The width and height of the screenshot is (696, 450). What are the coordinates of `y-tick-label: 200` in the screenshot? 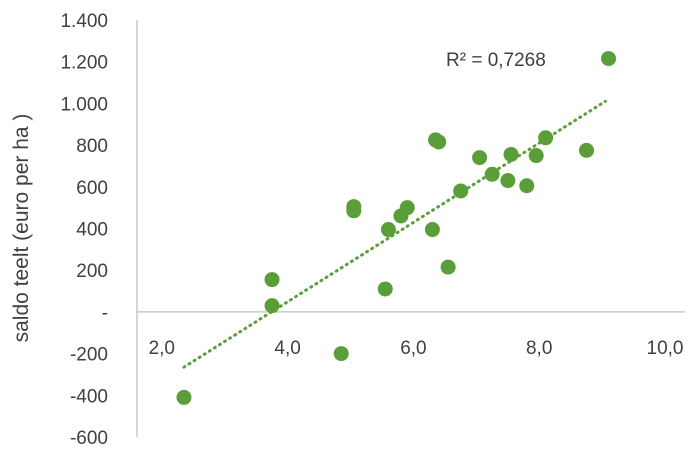 It's located at (92, 271).